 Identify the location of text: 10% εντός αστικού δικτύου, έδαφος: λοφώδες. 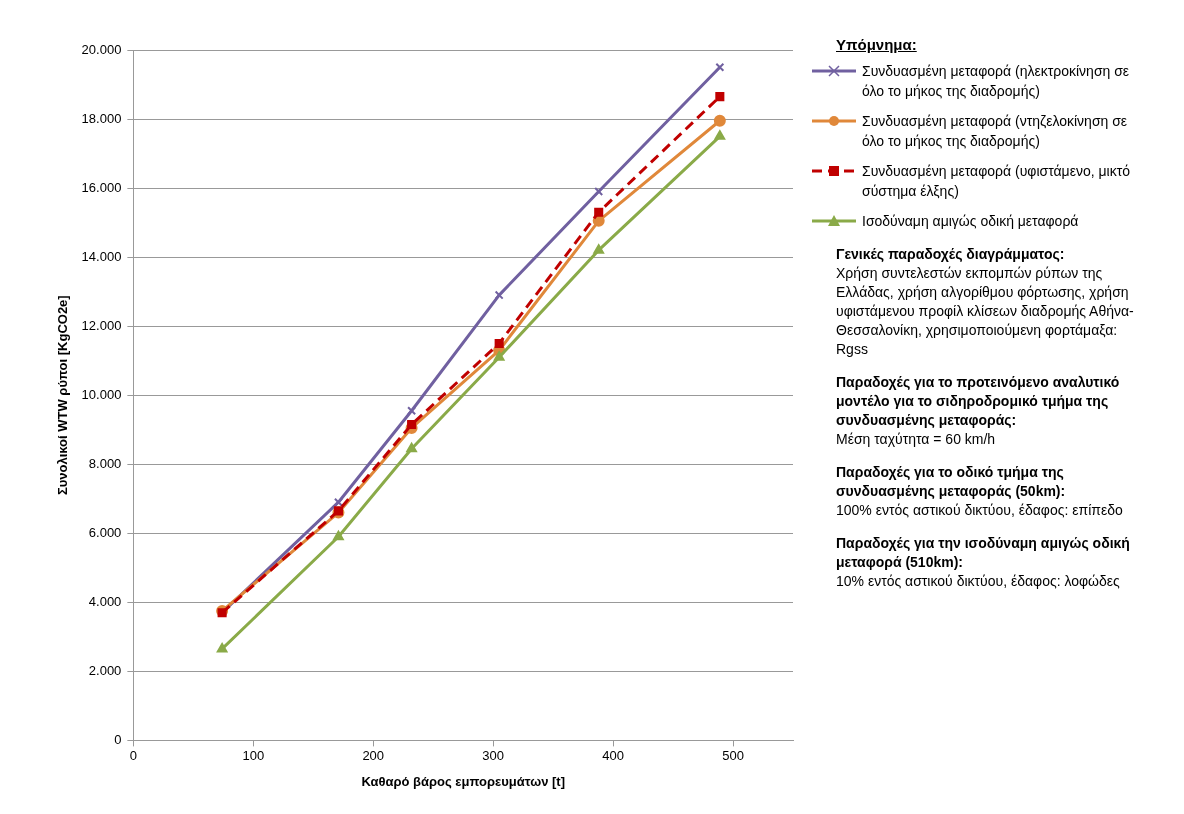
(978, 581).